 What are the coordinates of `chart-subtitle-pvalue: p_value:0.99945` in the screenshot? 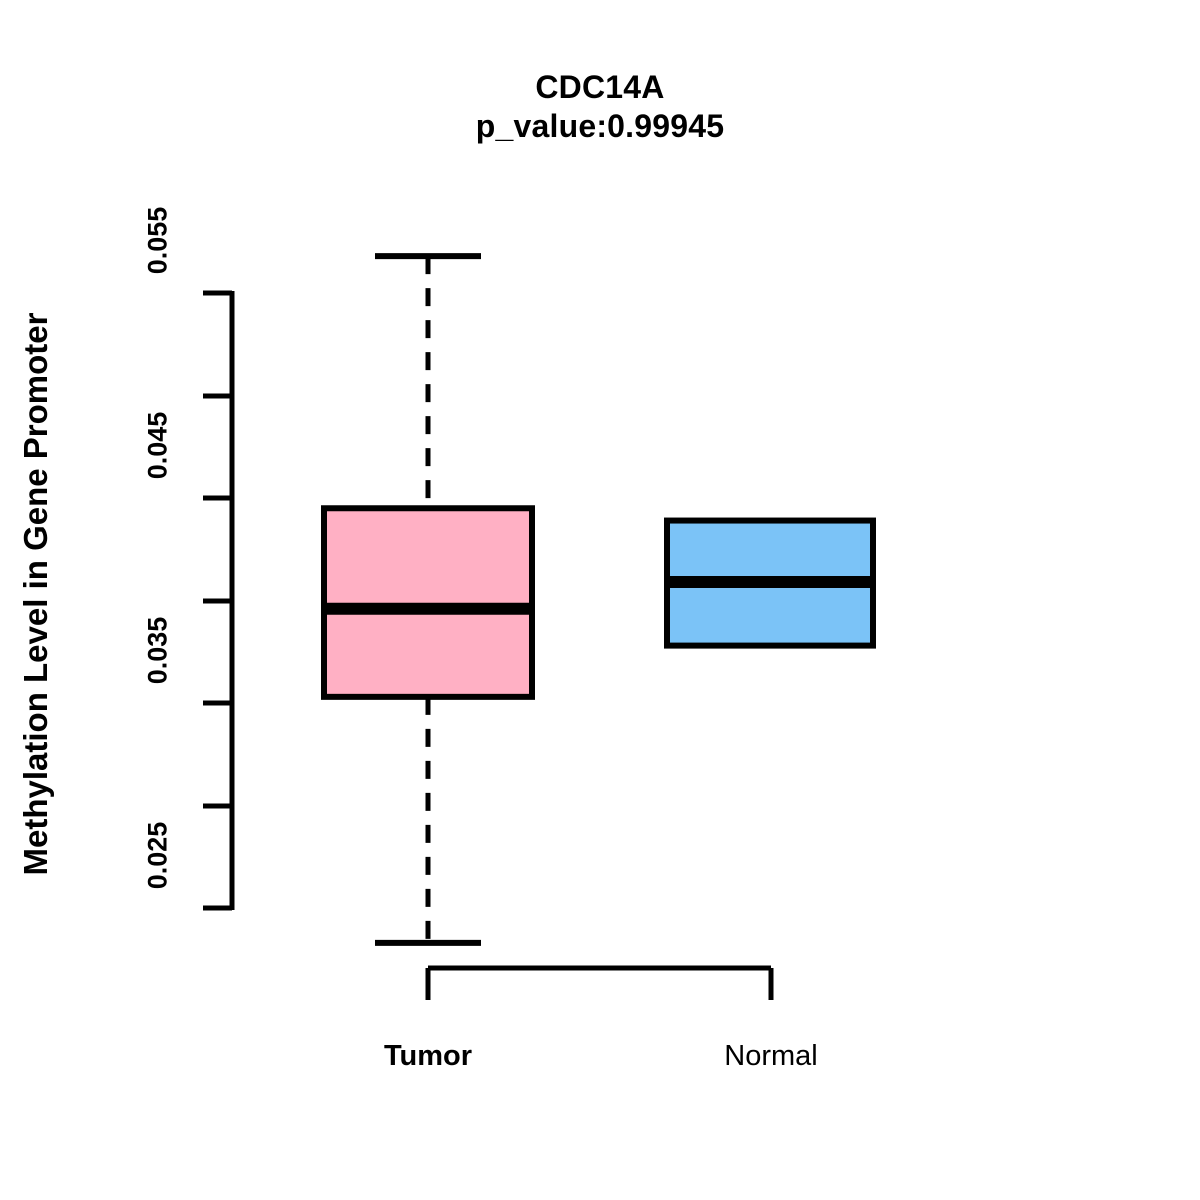 It's located at (600, 126).